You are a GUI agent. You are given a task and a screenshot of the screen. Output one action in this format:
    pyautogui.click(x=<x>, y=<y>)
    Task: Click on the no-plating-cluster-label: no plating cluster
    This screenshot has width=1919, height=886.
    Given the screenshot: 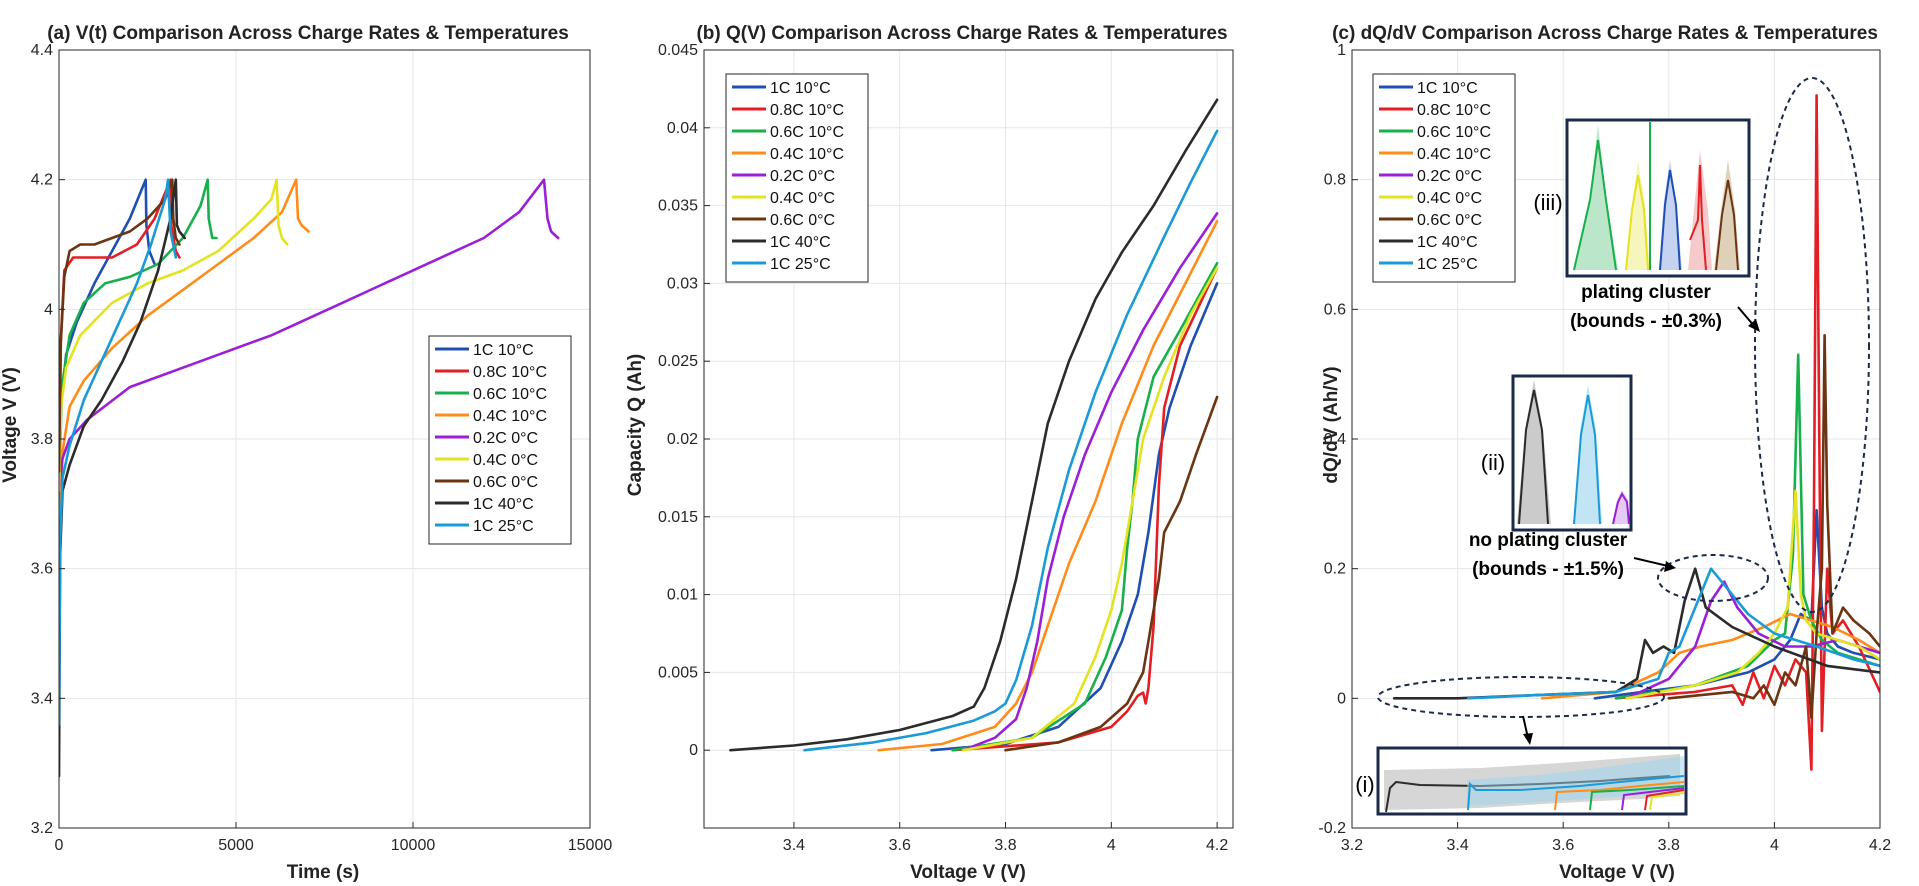 What is the action you would take?
    pyautogui.click(x=1548, y=540)
    